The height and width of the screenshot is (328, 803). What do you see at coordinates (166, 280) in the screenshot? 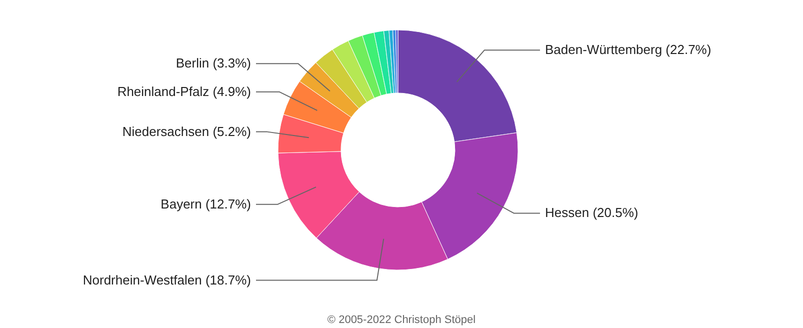
I see `slice-label: Nordrhein-Westfalen (18.7%)` at bounding box center [166, 280].